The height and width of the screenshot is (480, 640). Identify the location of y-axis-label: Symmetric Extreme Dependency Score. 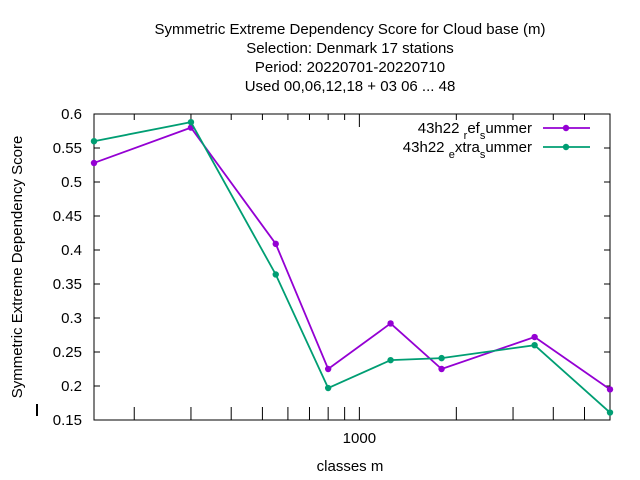
(17, 267).